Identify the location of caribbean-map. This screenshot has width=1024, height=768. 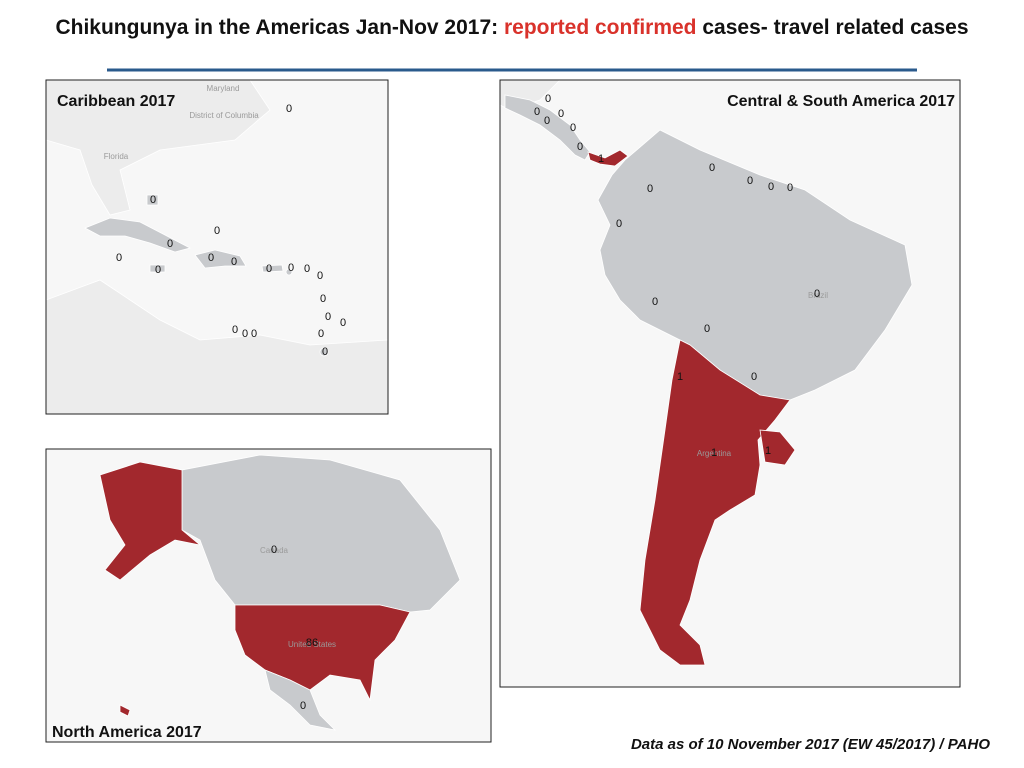
(217, 247).